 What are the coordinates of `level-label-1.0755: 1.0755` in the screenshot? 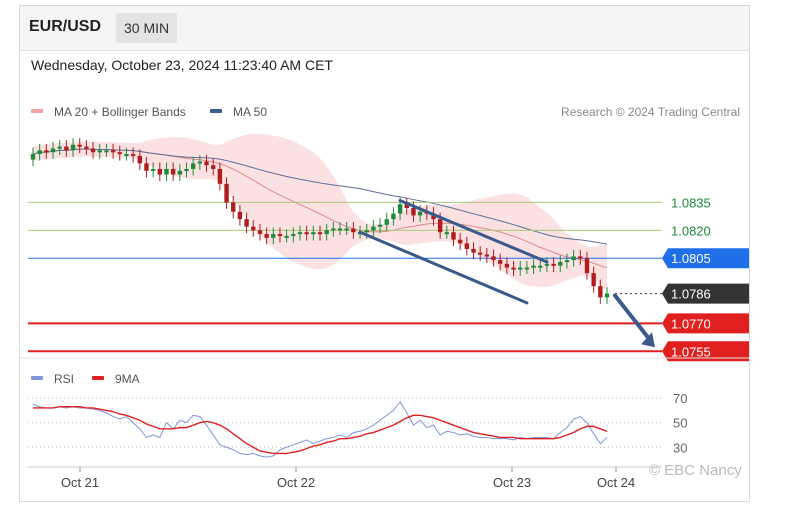 It's located at (691, 351).